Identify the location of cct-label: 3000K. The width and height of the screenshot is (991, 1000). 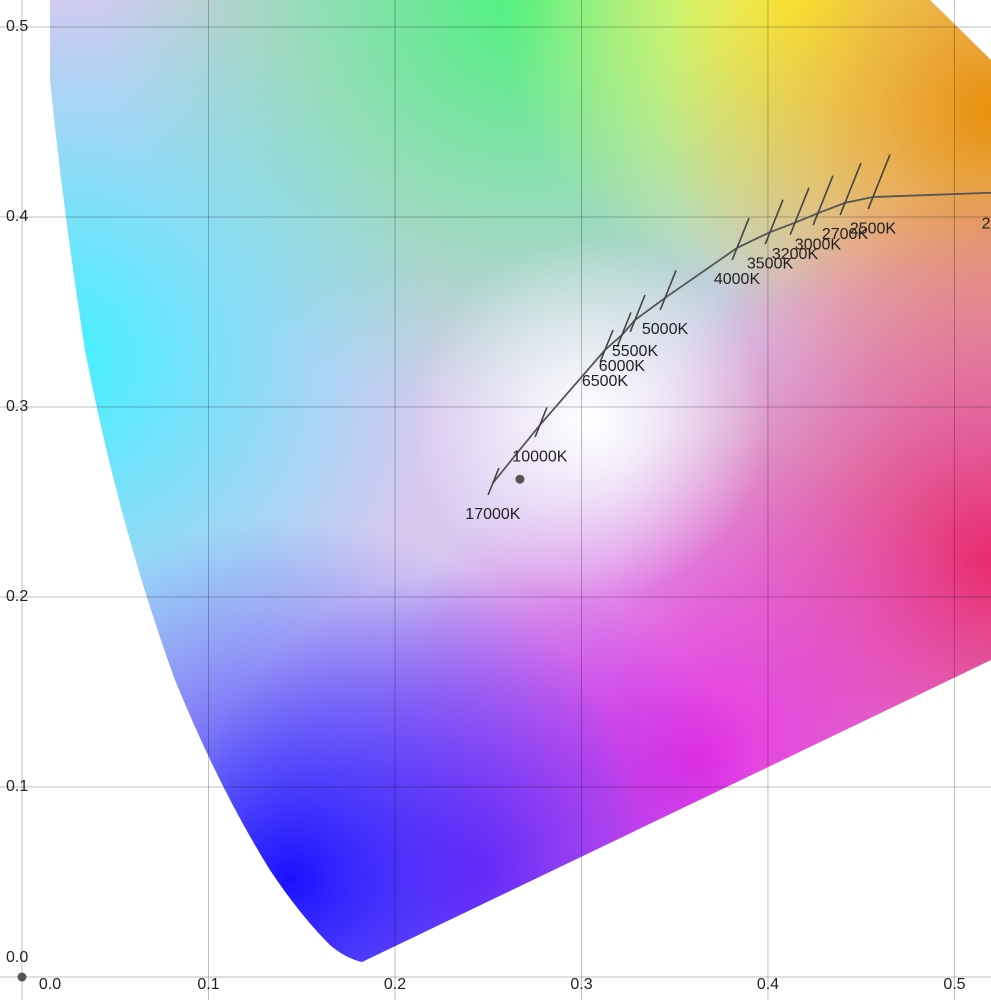
(818, 244).